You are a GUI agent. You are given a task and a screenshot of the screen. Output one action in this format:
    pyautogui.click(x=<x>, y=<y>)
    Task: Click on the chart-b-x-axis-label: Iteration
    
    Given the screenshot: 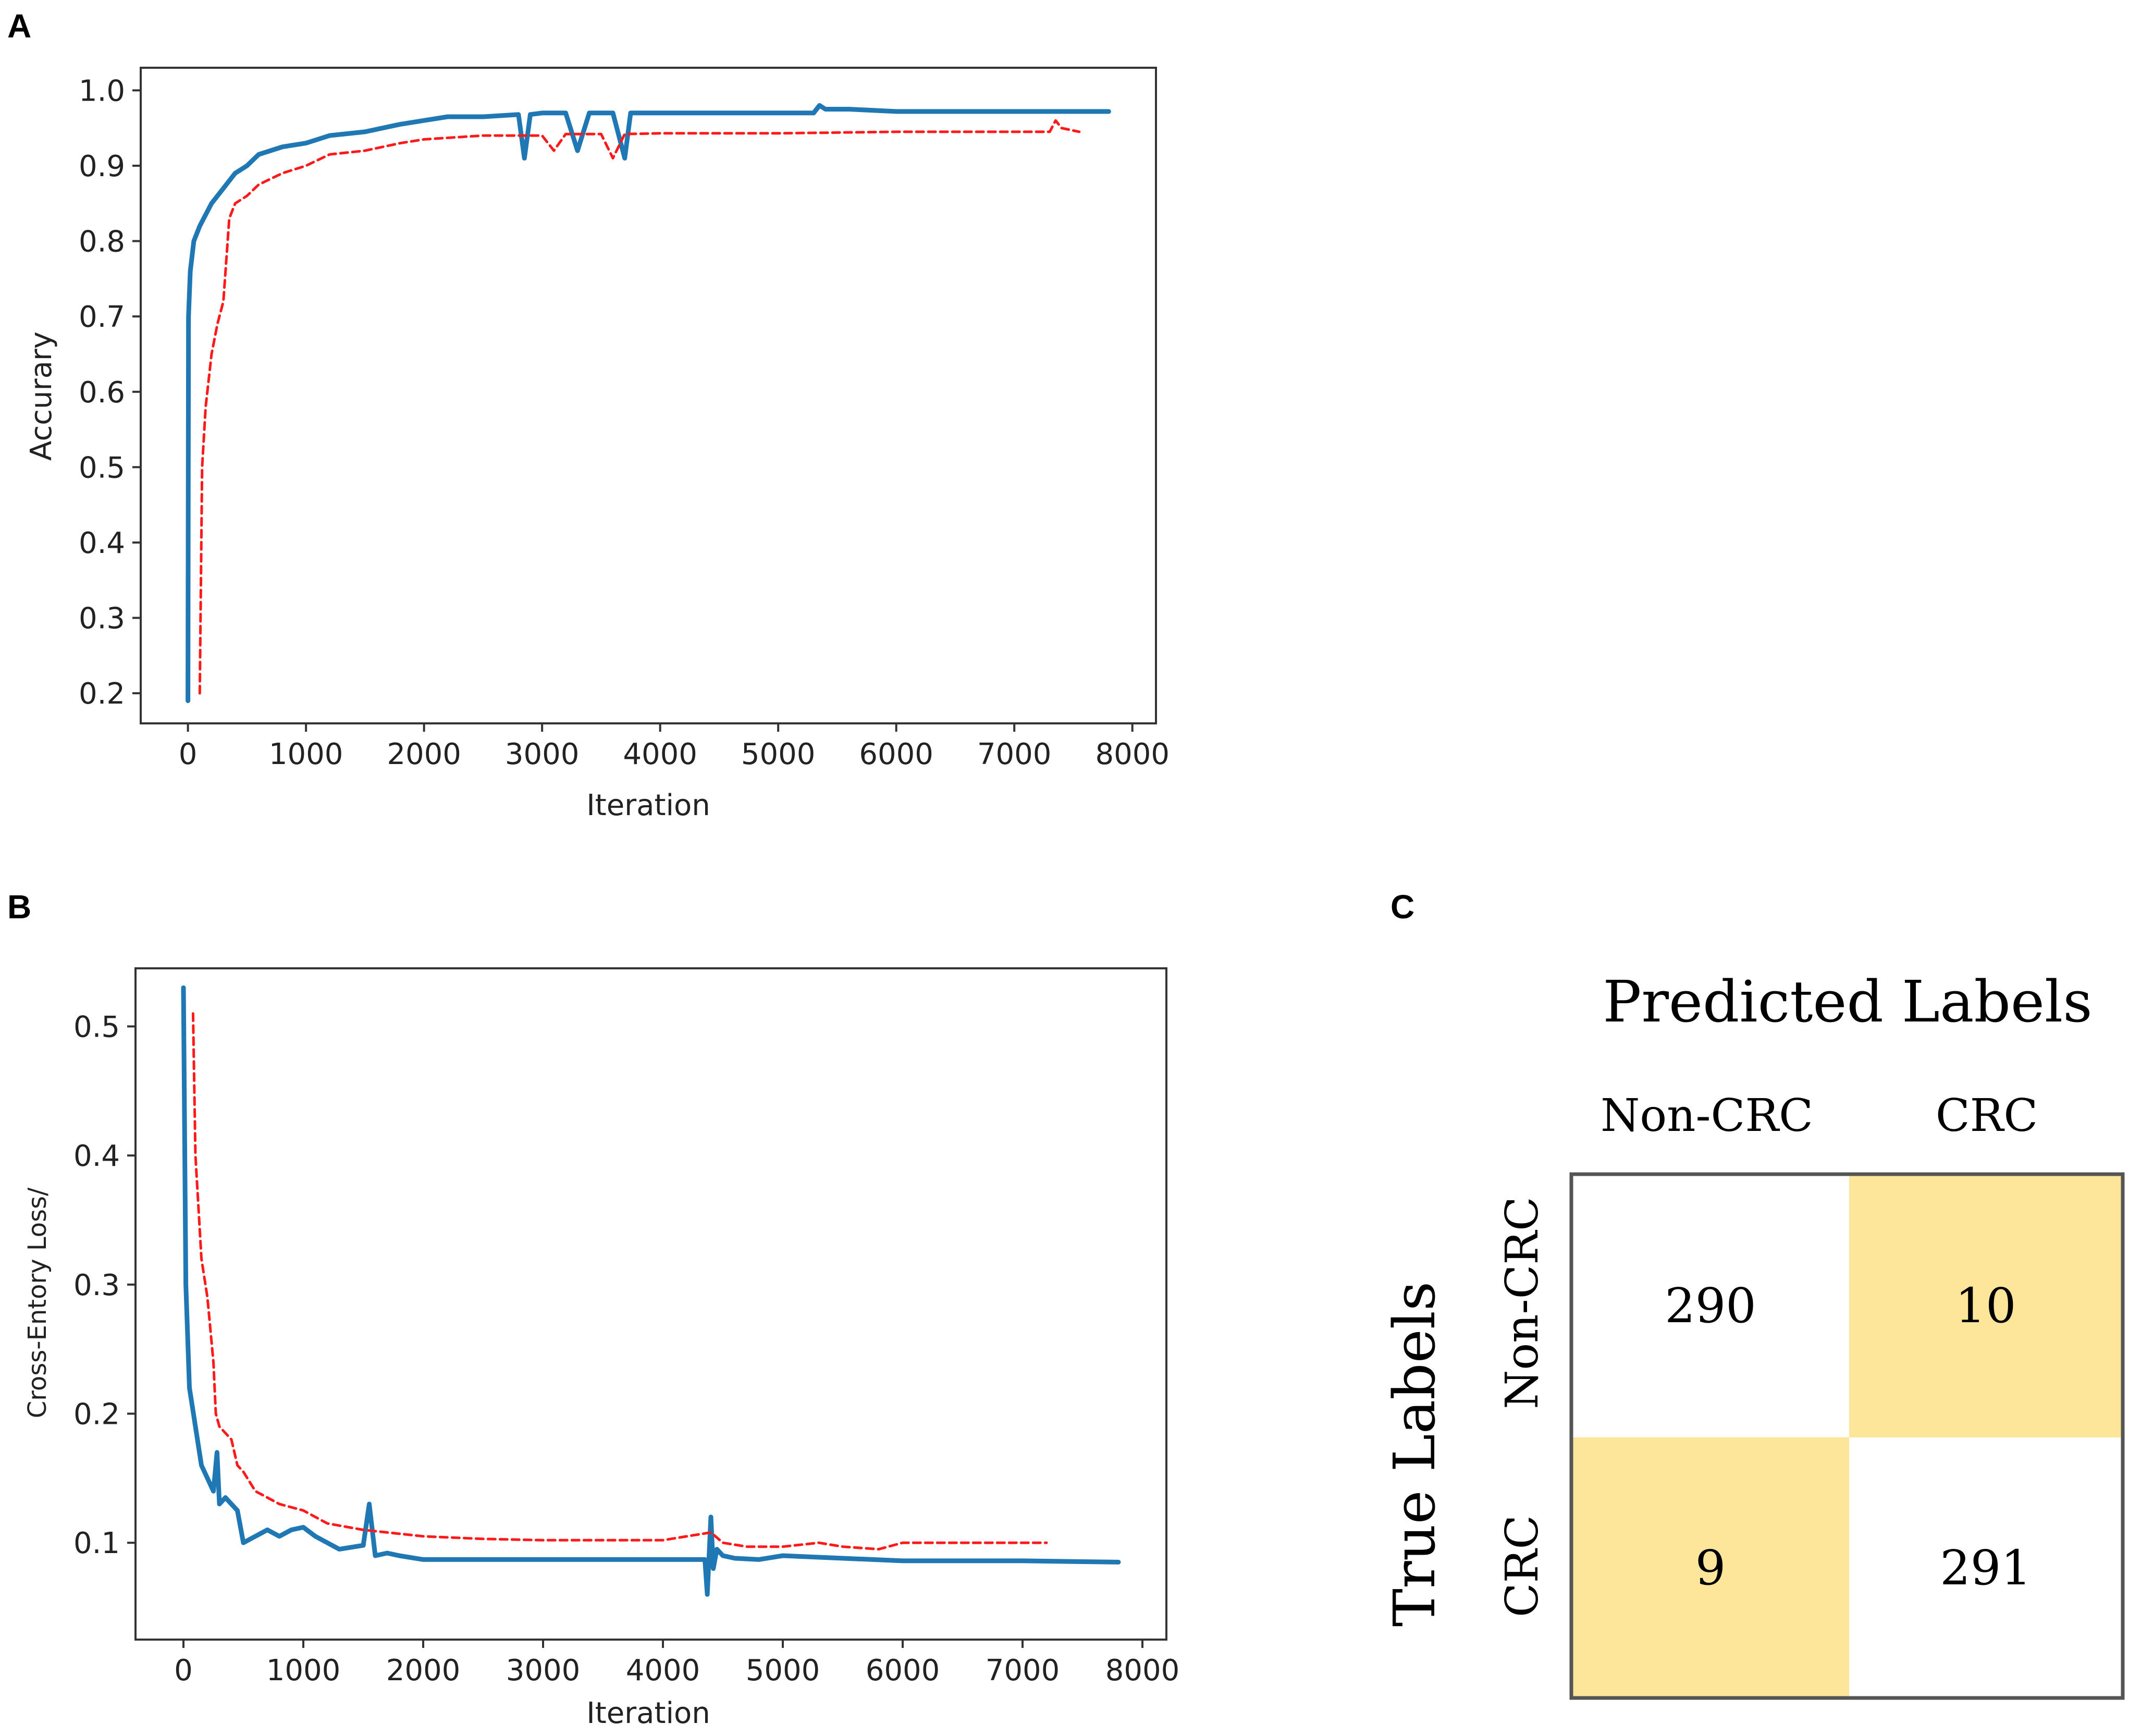 What is the action you would take?
    pyautogui.click(x=648, y=1713)
    